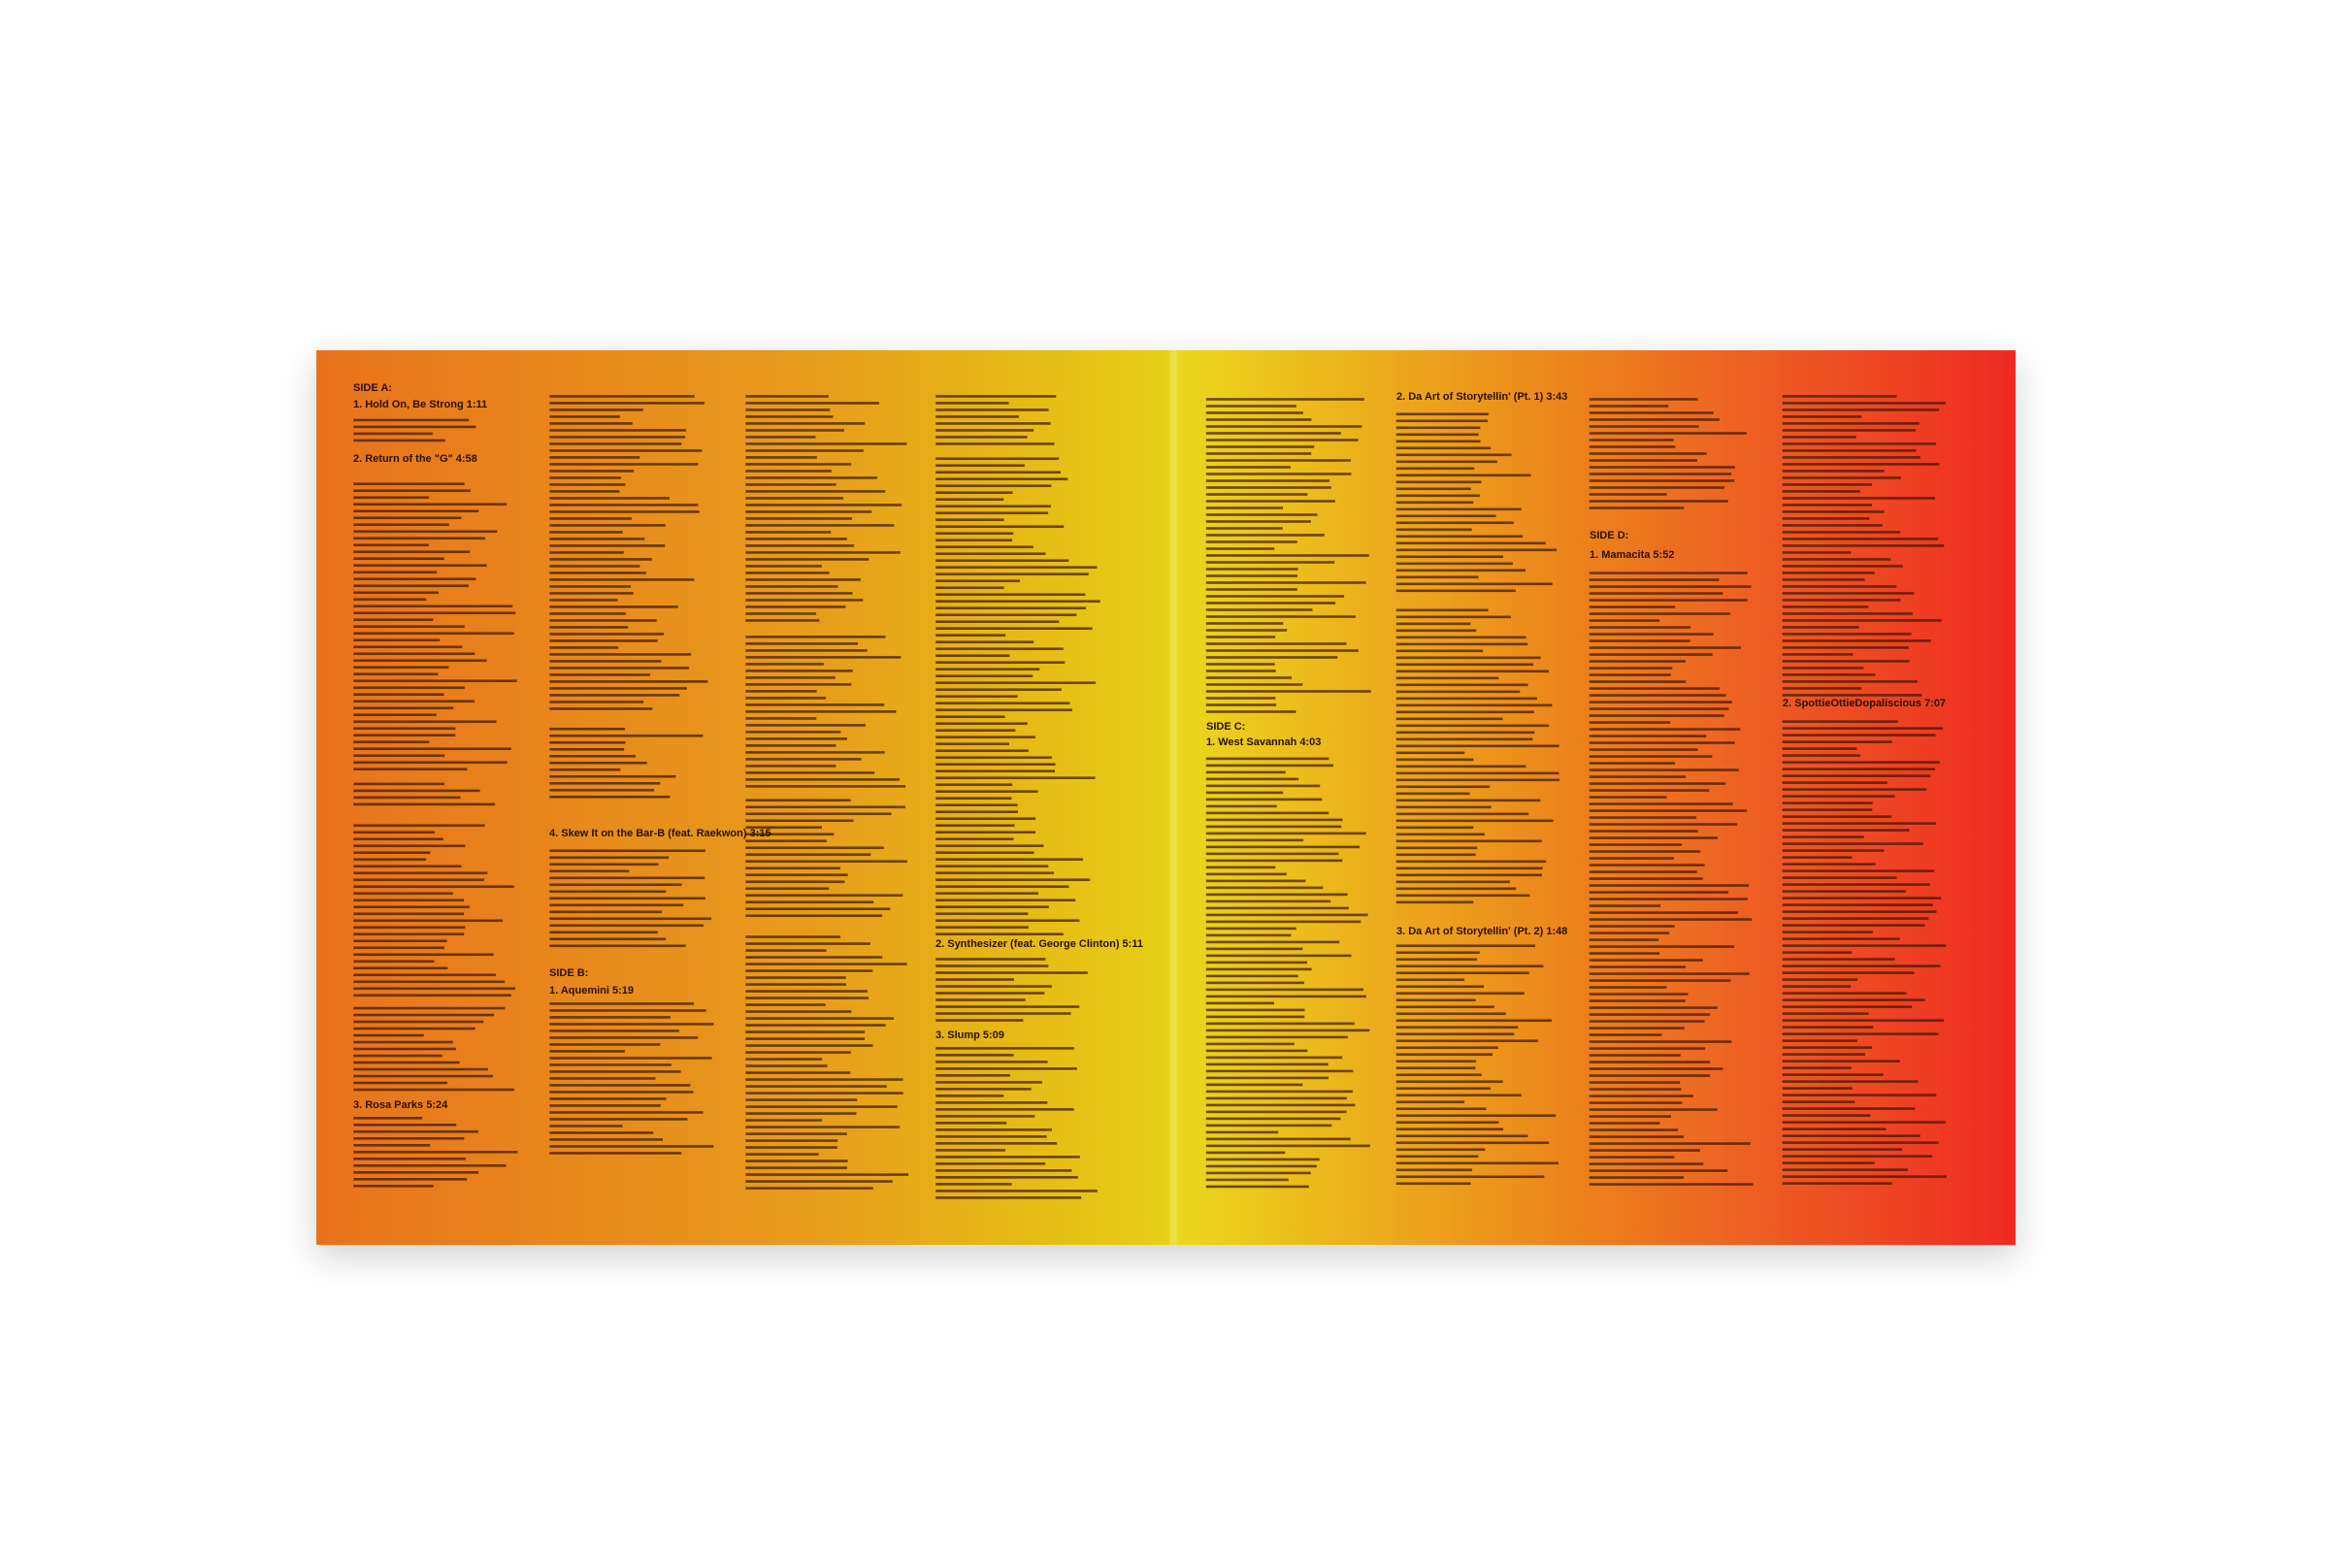 Image resolution: width=2329 pixels, height=1568 pixels. Describe the element at coordinates (1173, 797) in the screenshot. I see `center-fold` at that location.